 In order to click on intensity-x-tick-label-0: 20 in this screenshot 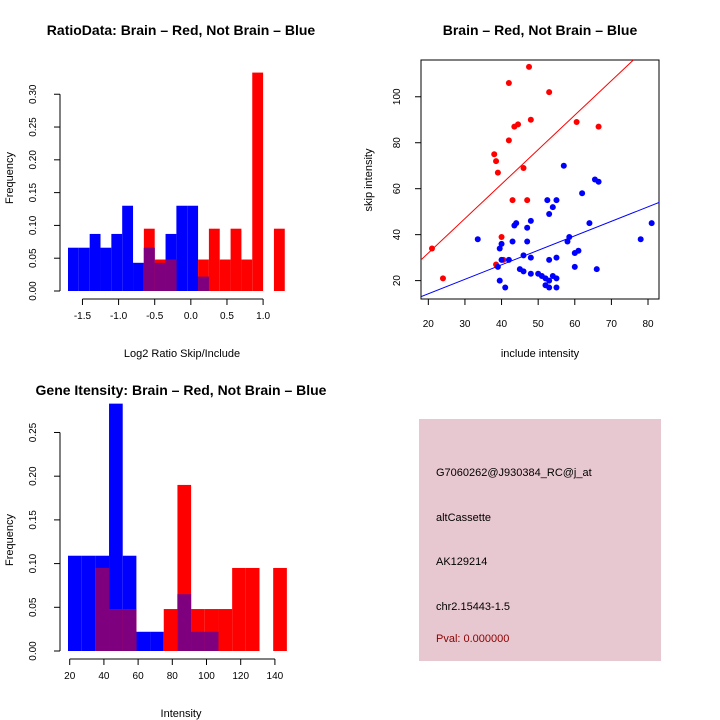, I will do `click(70, 676)`.